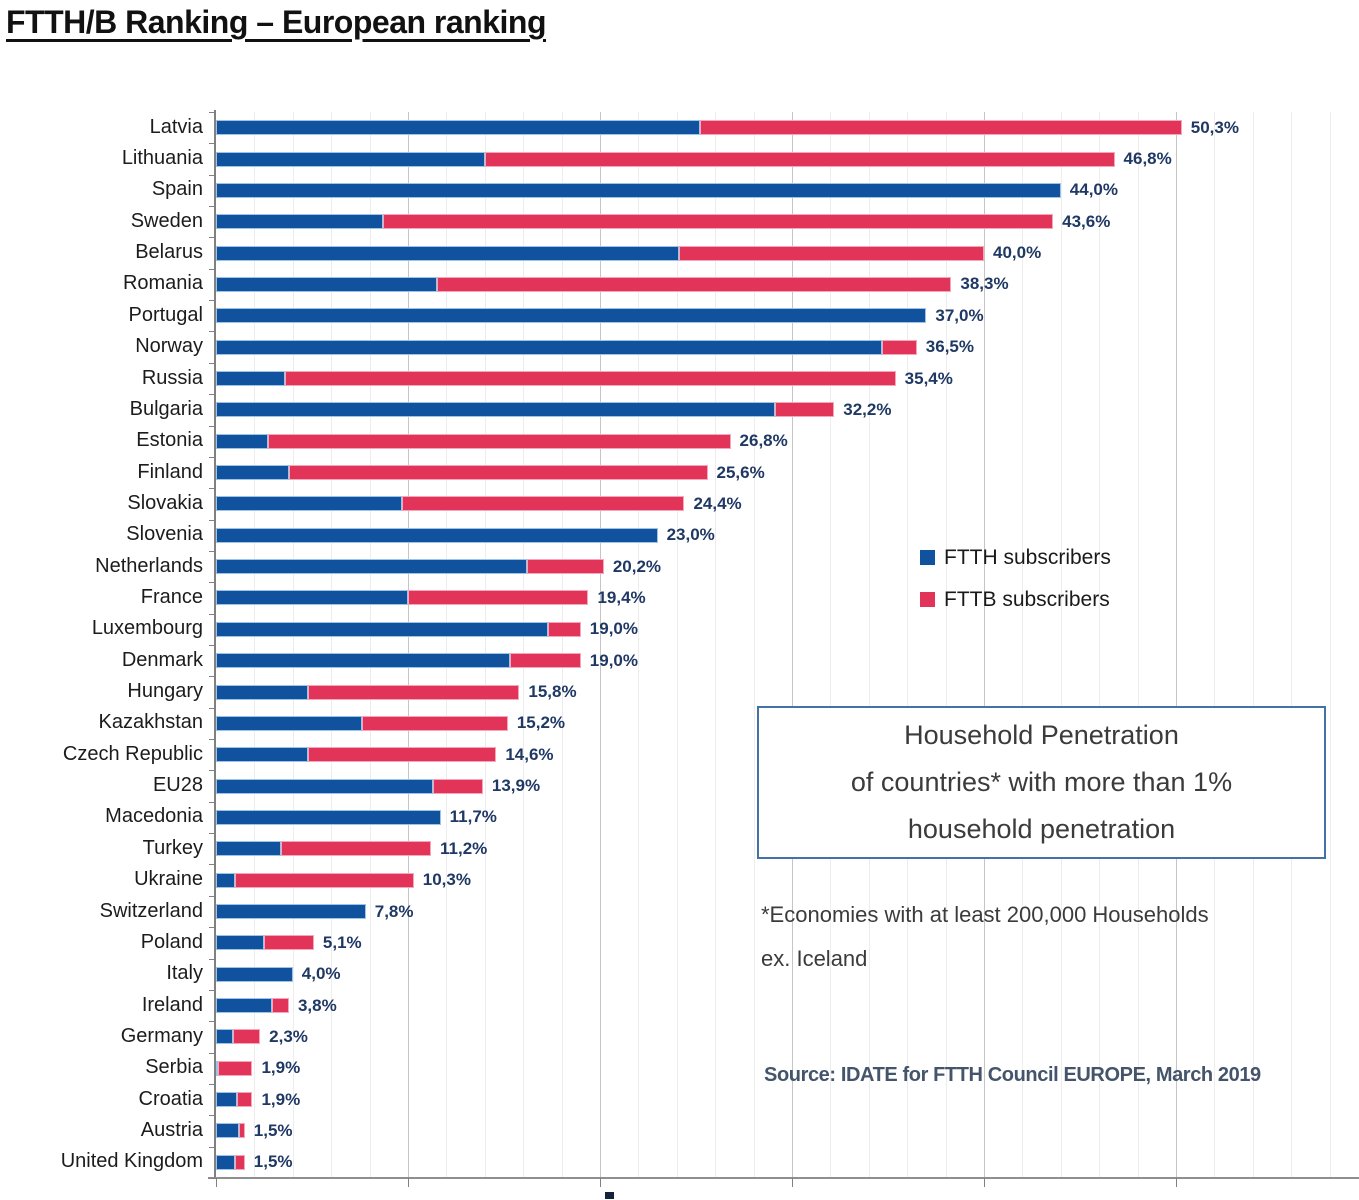 This screenshot has height=1200, width=1359. Describe the element at coordinates (273, 1162) in the screenshot. I see `value-label: 1,5%` at that location.